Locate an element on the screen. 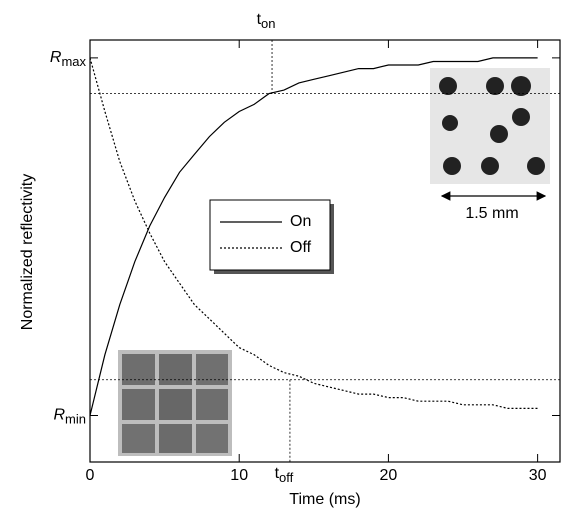  inset-dots is located at coordinates (490, 126).